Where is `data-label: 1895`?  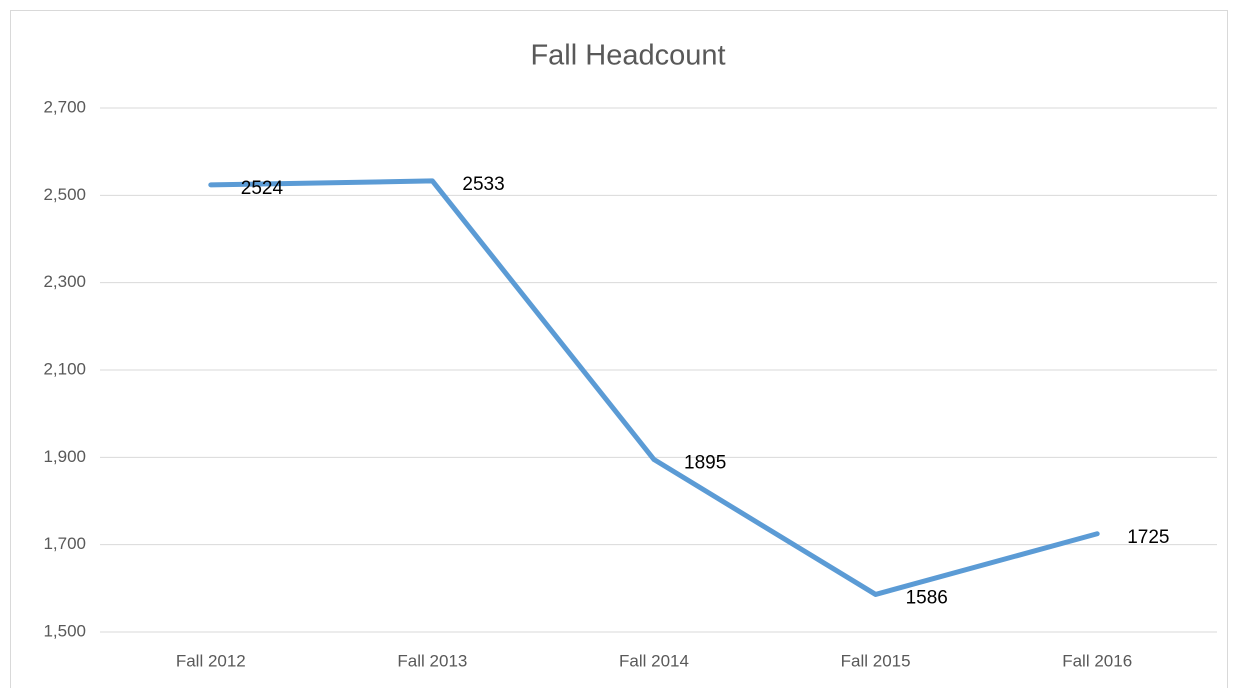
data-label: 1895 is located at coordinates (705, 463).